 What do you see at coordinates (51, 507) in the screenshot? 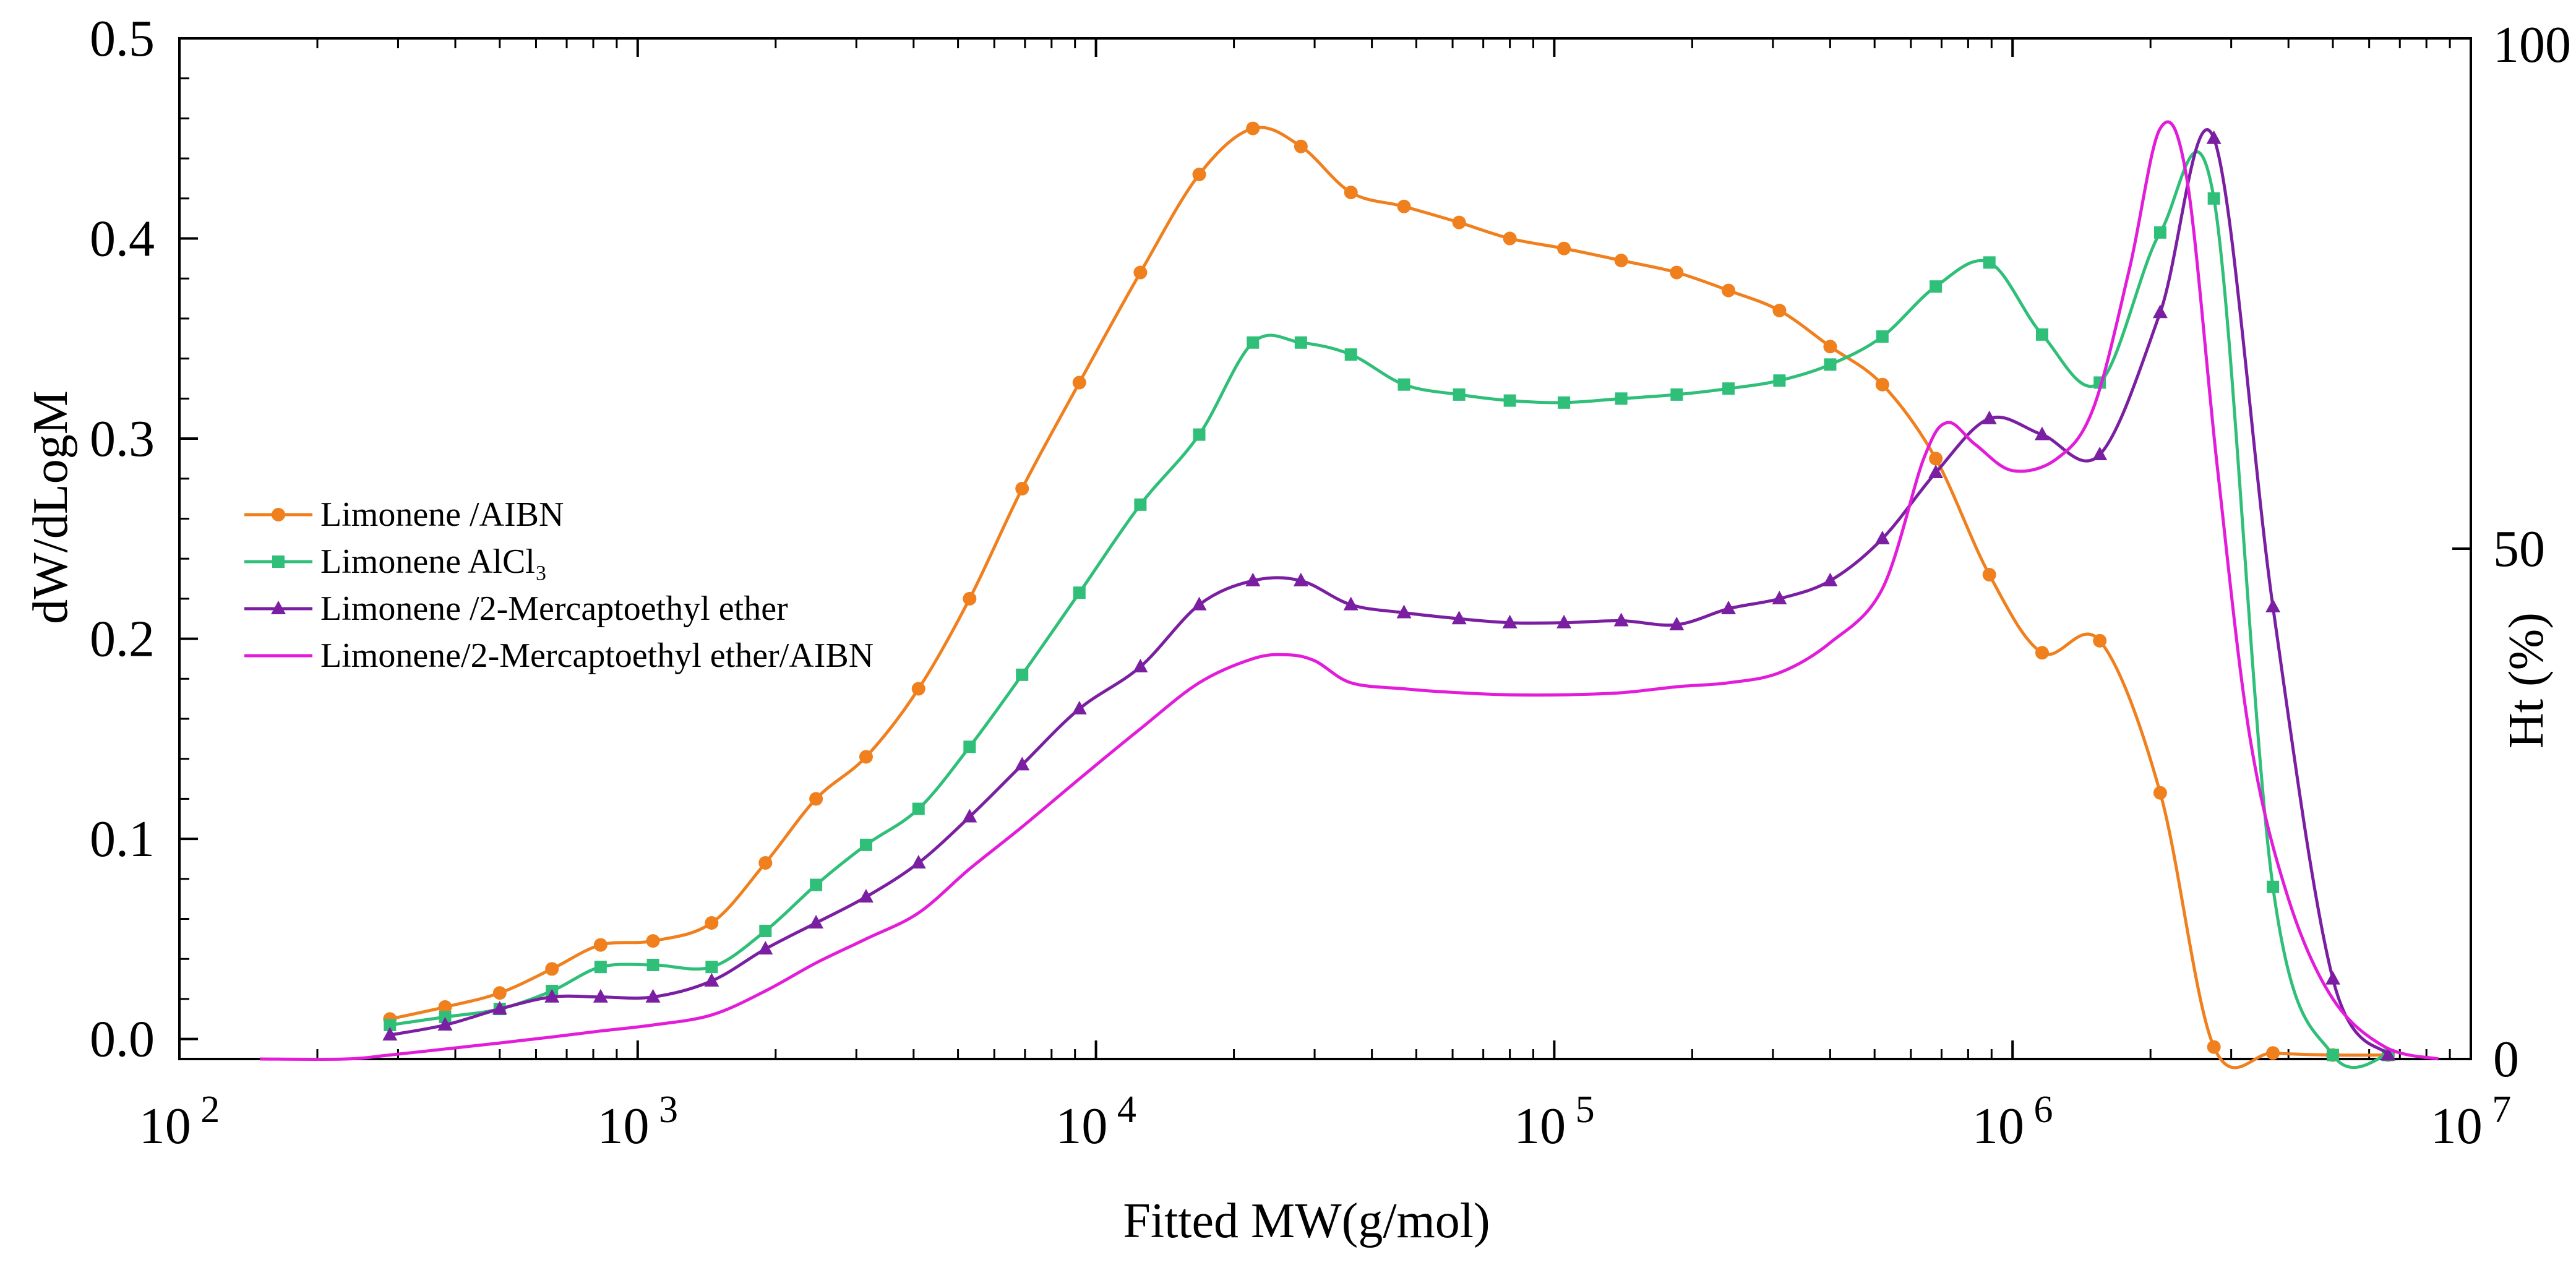
I see `y-axis-title: dW/dLogM` at bounding box center [51, 507].